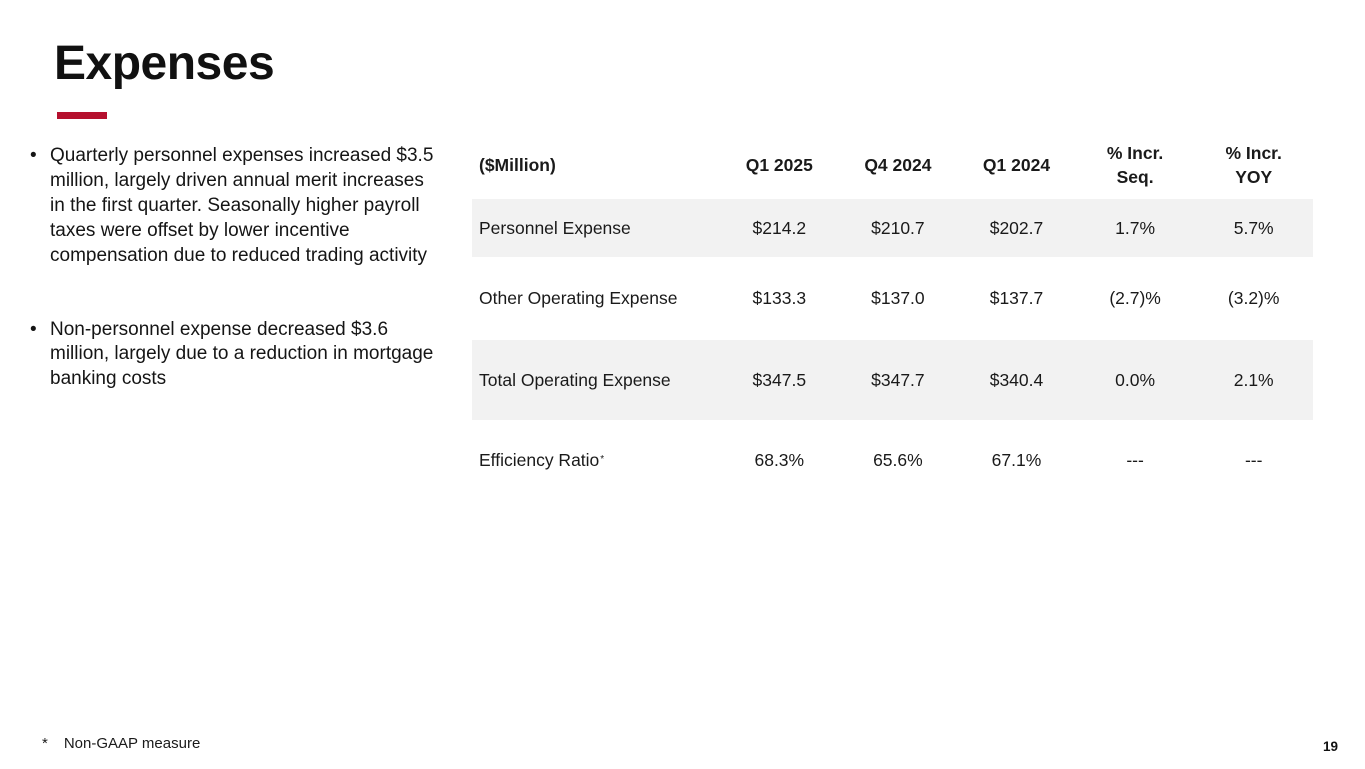 Image resolution: width=1365 pixels, height=769 pixels. Describe the element at coordinates (1135, 228) in the screenshot. I see `table-cell: 1.7%` at that location.